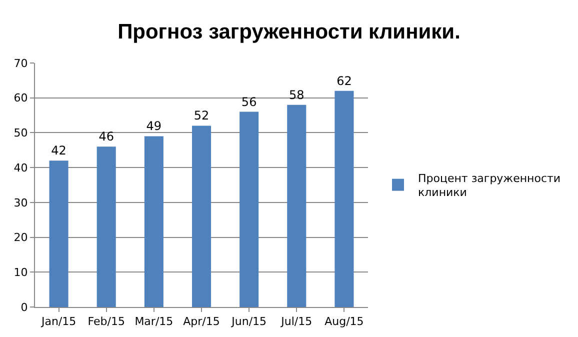 Image resolution: width=578 pixels, height=337 pixels. I want to click on y-tick-label: 30, so click(21, 203).